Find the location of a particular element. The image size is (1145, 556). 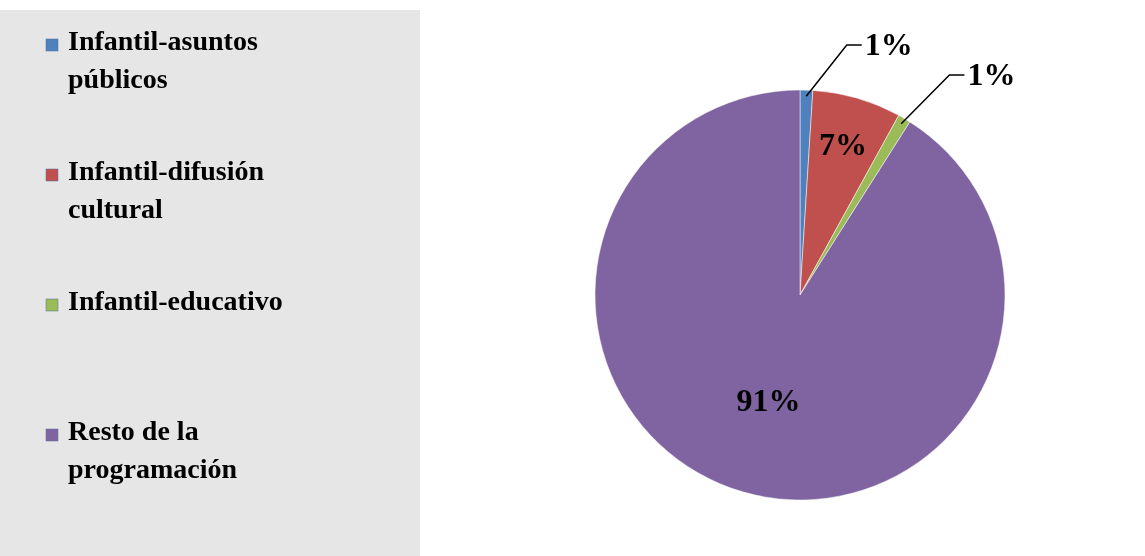

legend-label: Infantil-educativo is located at coordinates (175, 300).